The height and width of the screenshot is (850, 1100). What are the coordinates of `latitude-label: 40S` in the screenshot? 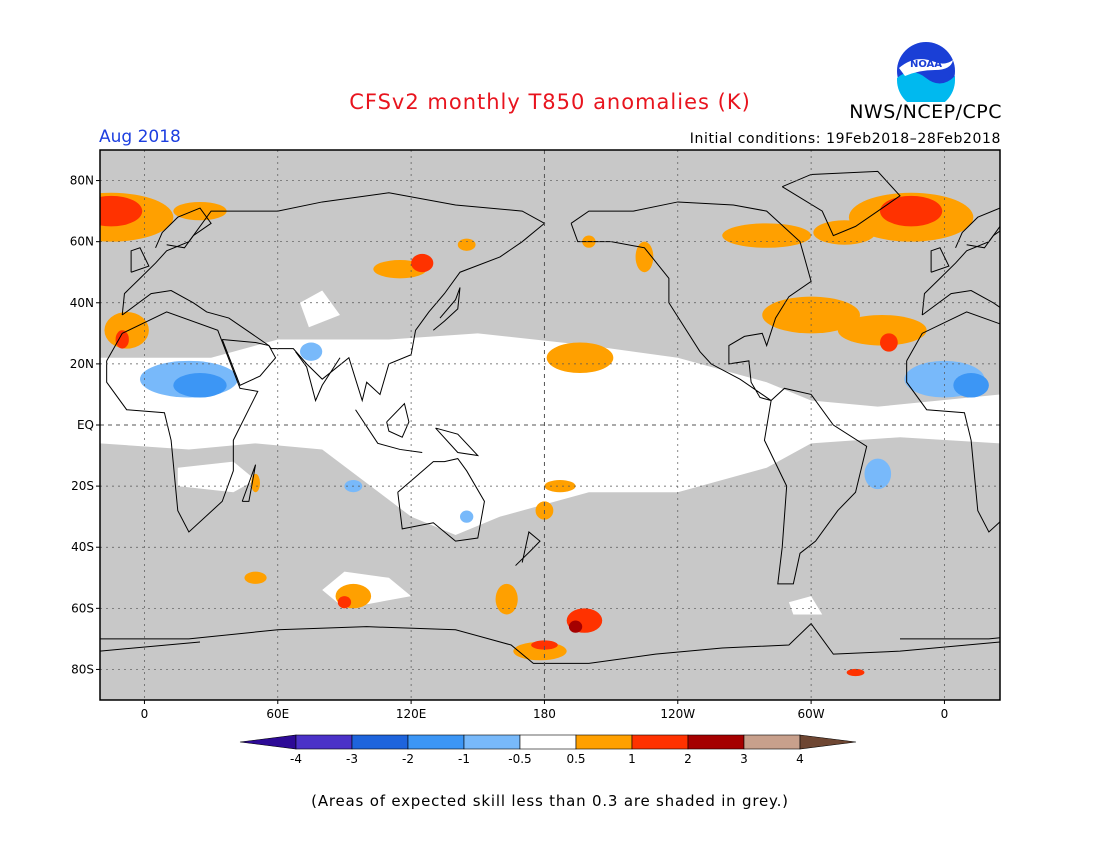 It's located at (82, 547).